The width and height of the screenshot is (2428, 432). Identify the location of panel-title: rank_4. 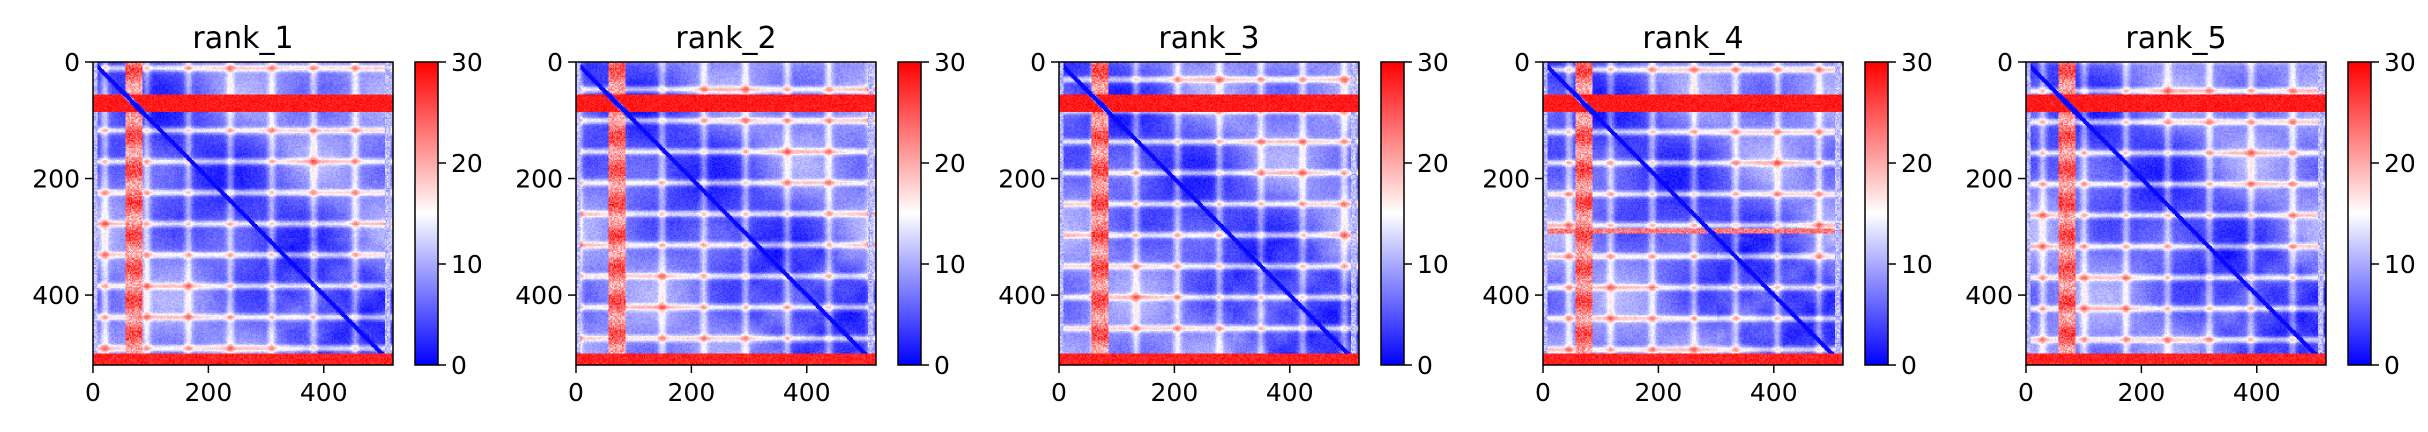
(1692, 38).